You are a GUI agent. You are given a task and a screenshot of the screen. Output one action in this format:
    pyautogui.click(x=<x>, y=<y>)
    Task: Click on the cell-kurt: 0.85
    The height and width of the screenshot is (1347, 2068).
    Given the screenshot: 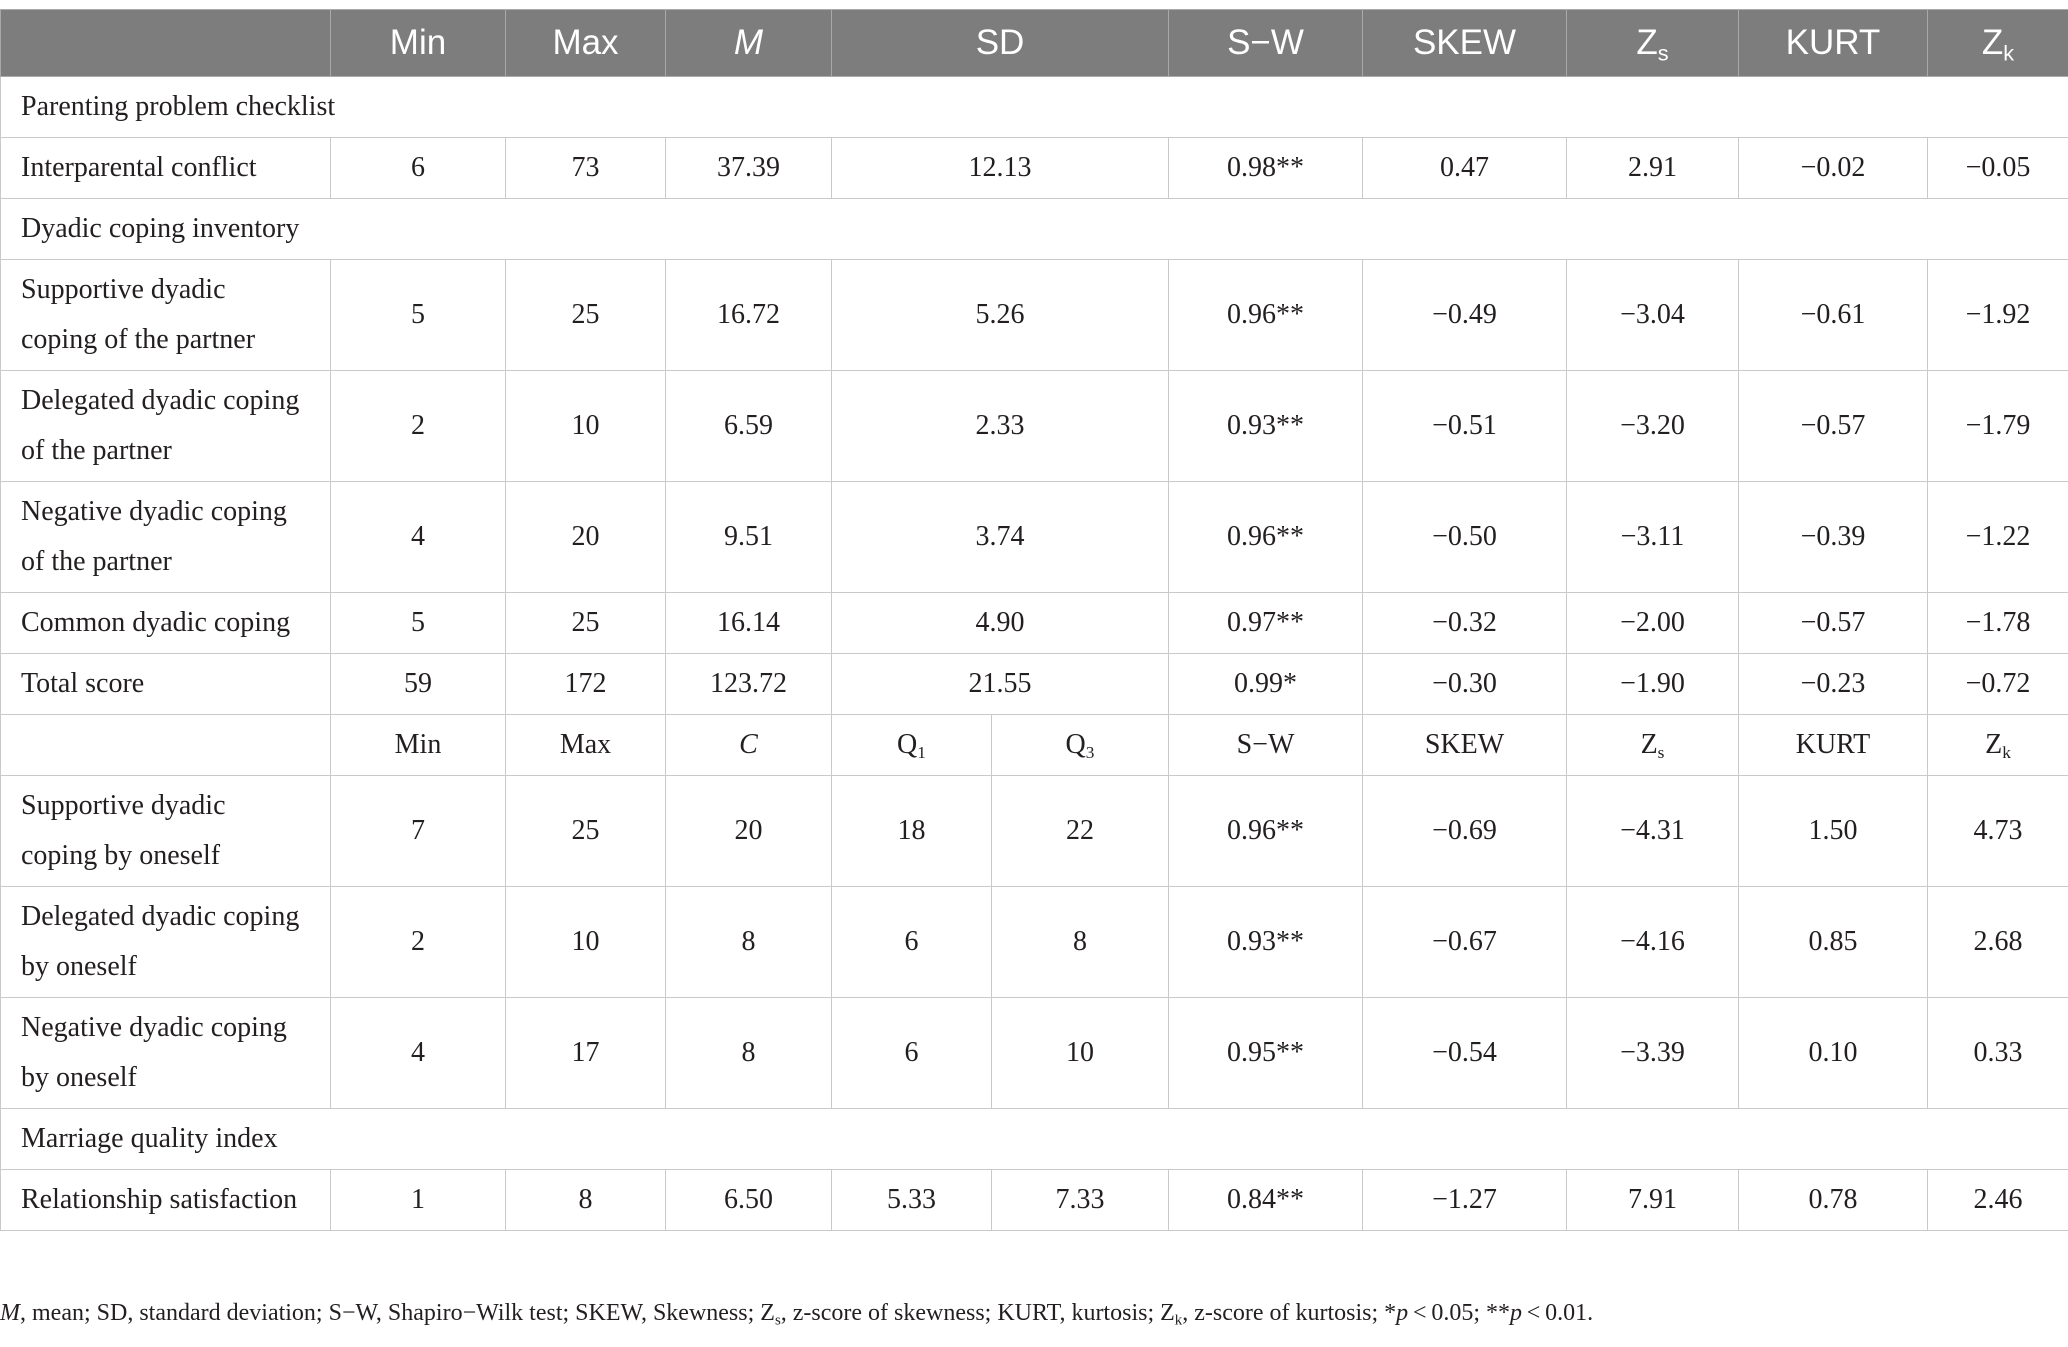 What is the action you would take?
    pyautogui.click(x=1833, y=942)
    